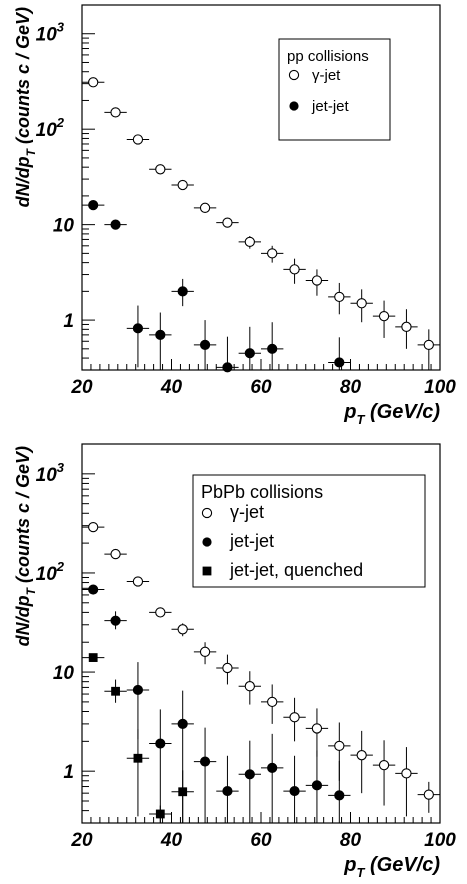  What do you see at coordinates (349, 865) in the screenshot?
I see `label-main: p` at bounding box center [349, 865].